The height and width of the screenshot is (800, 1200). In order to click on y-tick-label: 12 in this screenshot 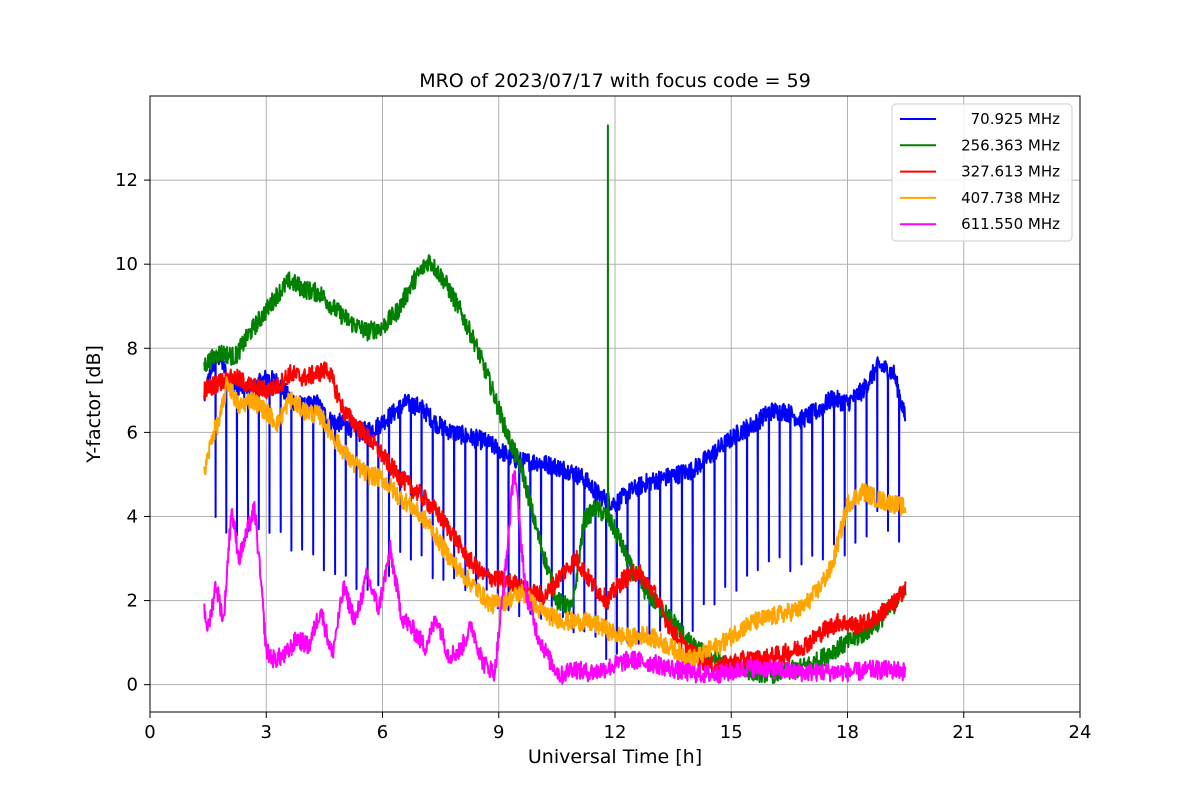, I will do `click(126, 180)`.